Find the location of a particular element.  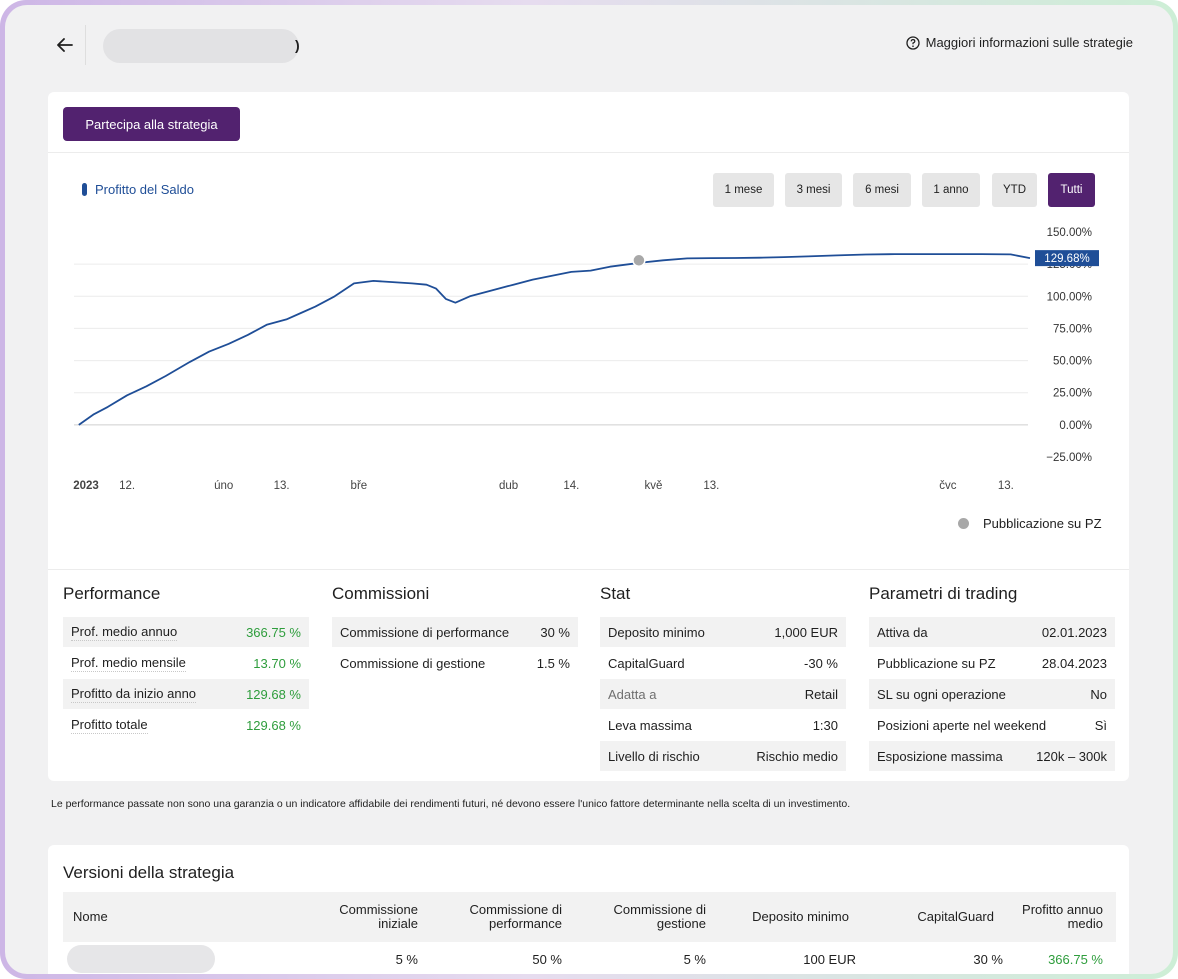

stat-value: 1.5 % is located at coordinates (553, 663).